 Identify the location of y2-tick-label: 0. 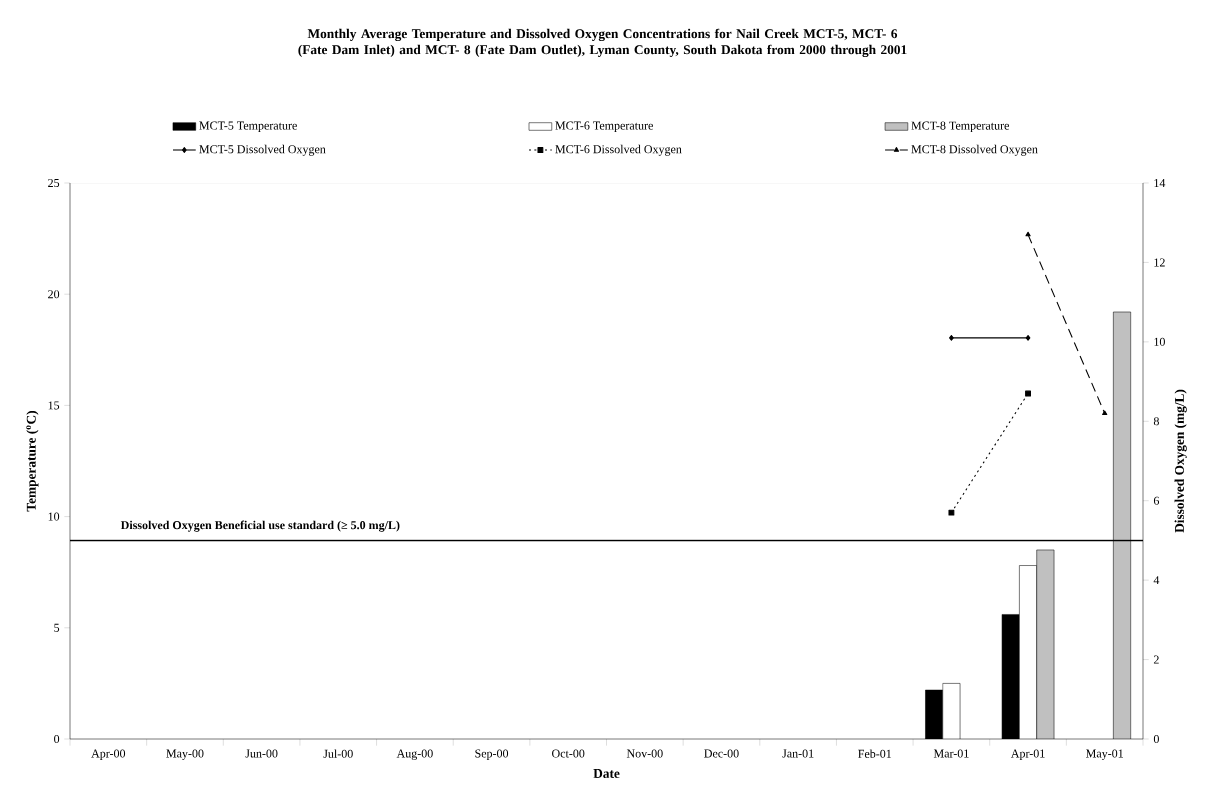
(1156, 739).